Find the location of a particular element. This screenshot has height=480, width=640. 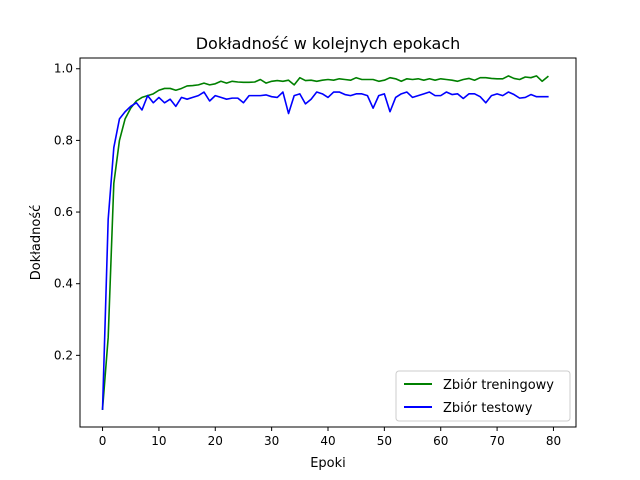

y-tick-label: 0.8 is located at coordinates (63, 140).